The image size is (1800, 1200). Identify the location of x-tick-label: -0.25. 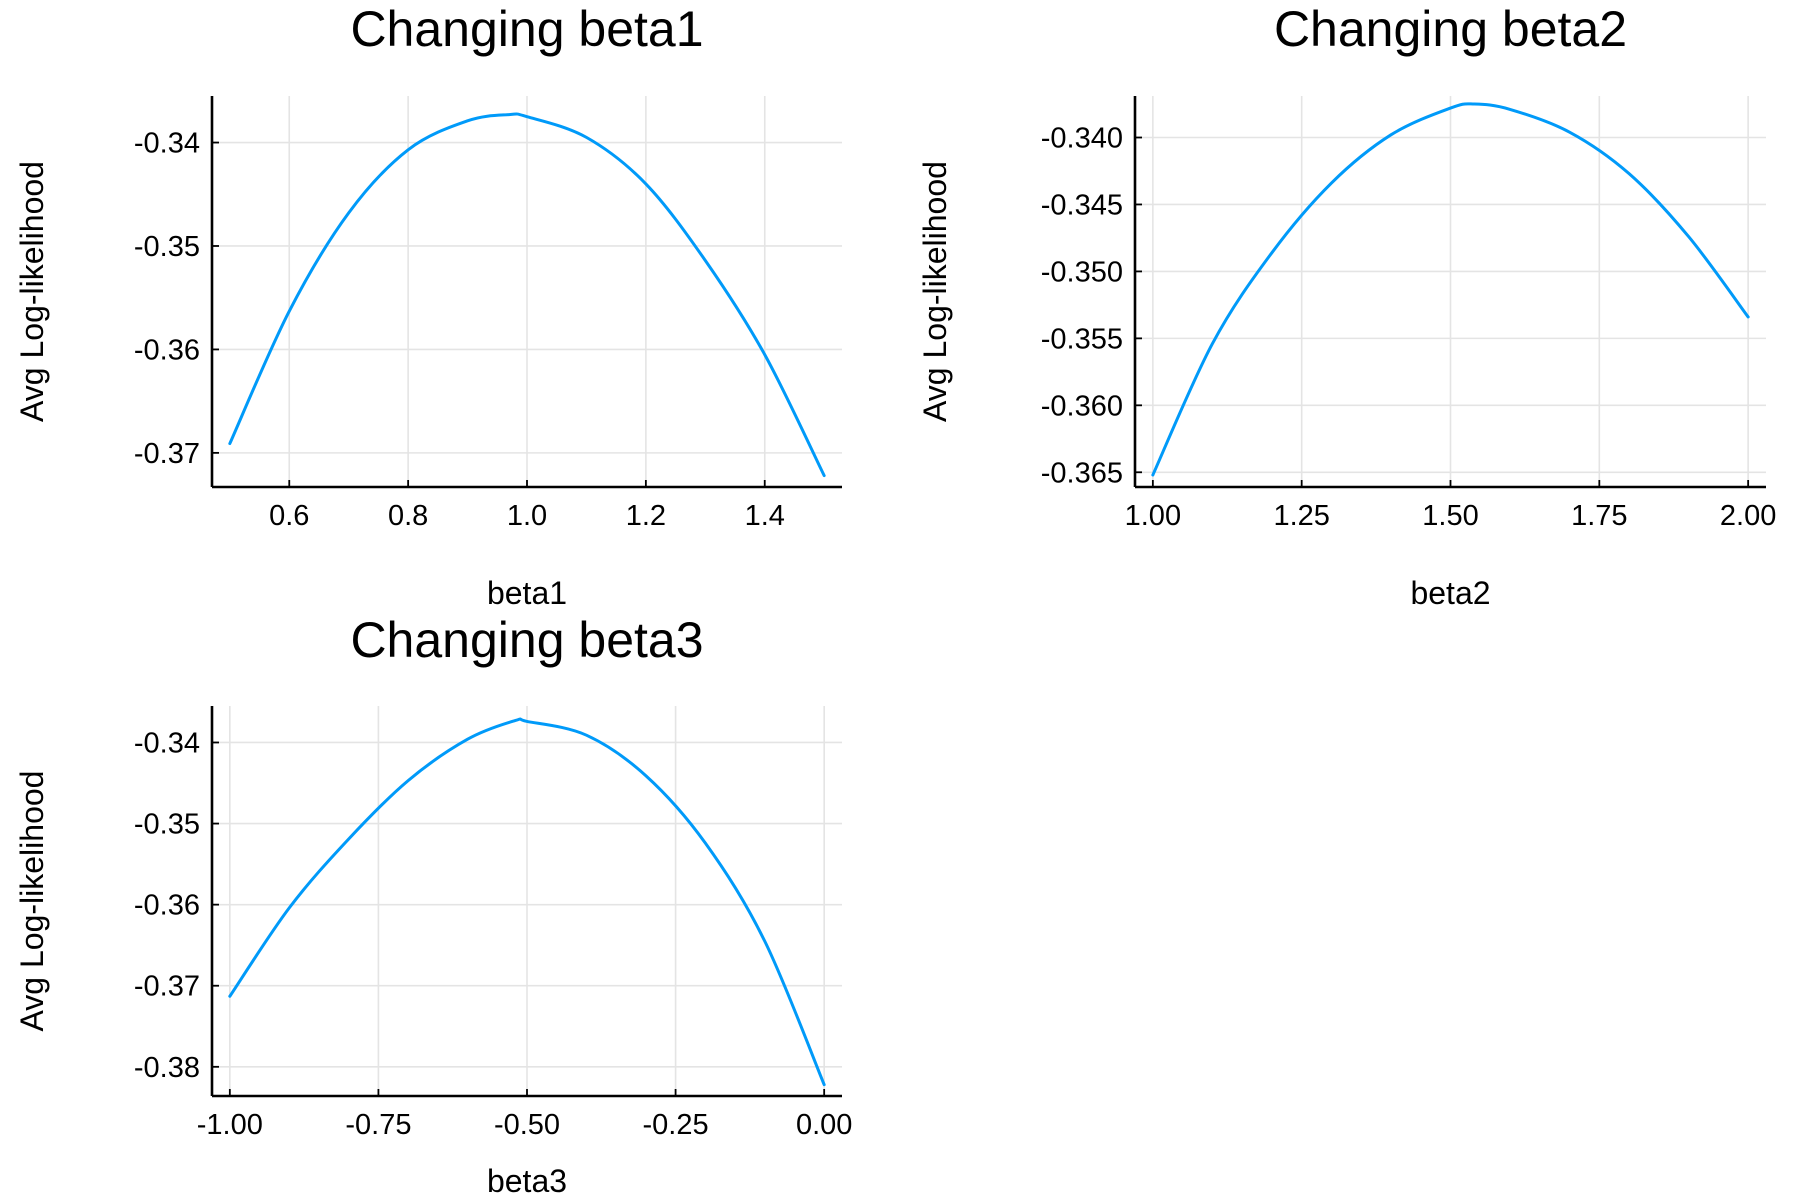
(676, 1125).